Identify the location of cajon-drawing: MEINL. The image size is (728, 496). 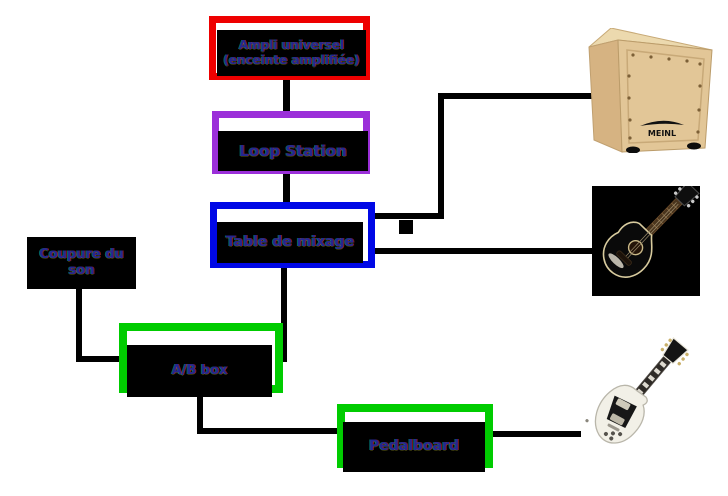
(650, 90).